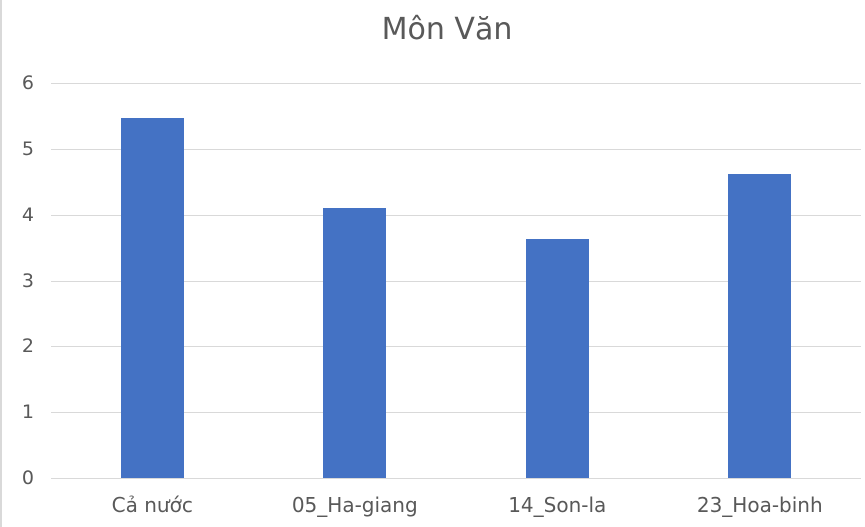 This screenshot has width=865, height=527. Describe the element at coordinates (27, 214) in the screenshot. I see `y-tick-label: 4` at that location.